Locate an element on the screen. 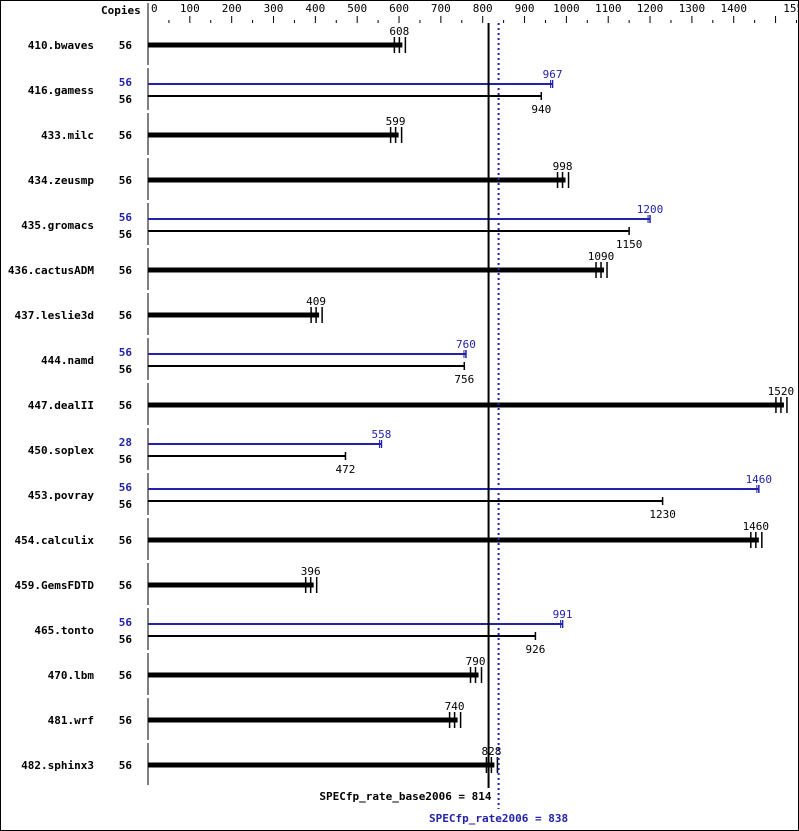 The height and width of the screenshot is (831, 799). x-tick-label: 0 is located at coordinates (154, 8).